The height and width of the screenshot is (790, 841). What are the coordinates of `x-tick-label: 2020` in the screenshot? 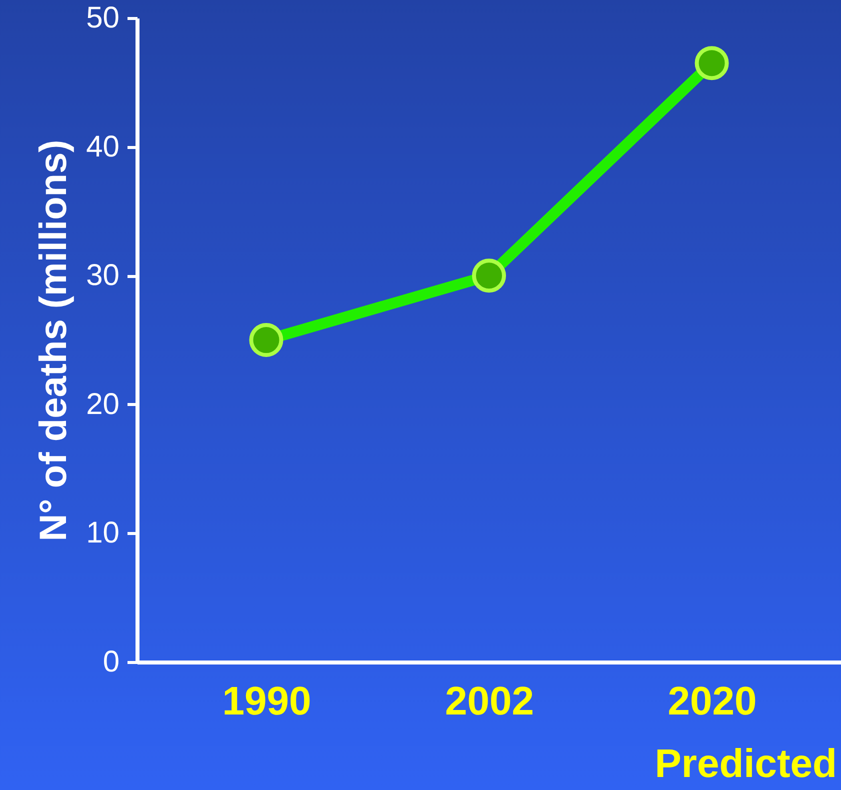 It's located at (712, 702).